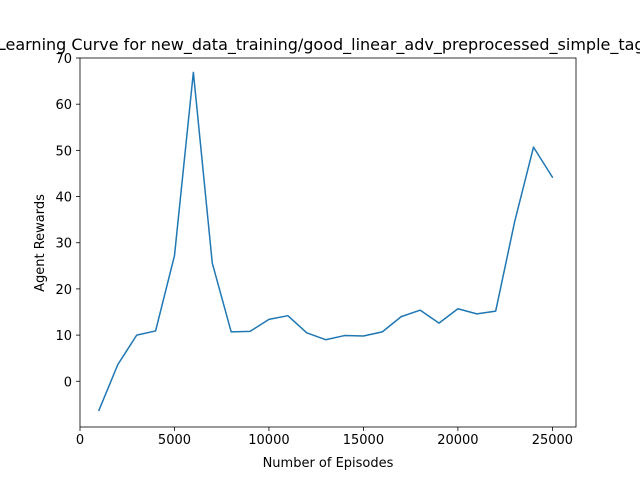 The height and width of the screenshot is (480, 640). Describe the element at coordinates (328, 463) in the screenshot. I see `x-axis-label: Number of Episodes` at that location.